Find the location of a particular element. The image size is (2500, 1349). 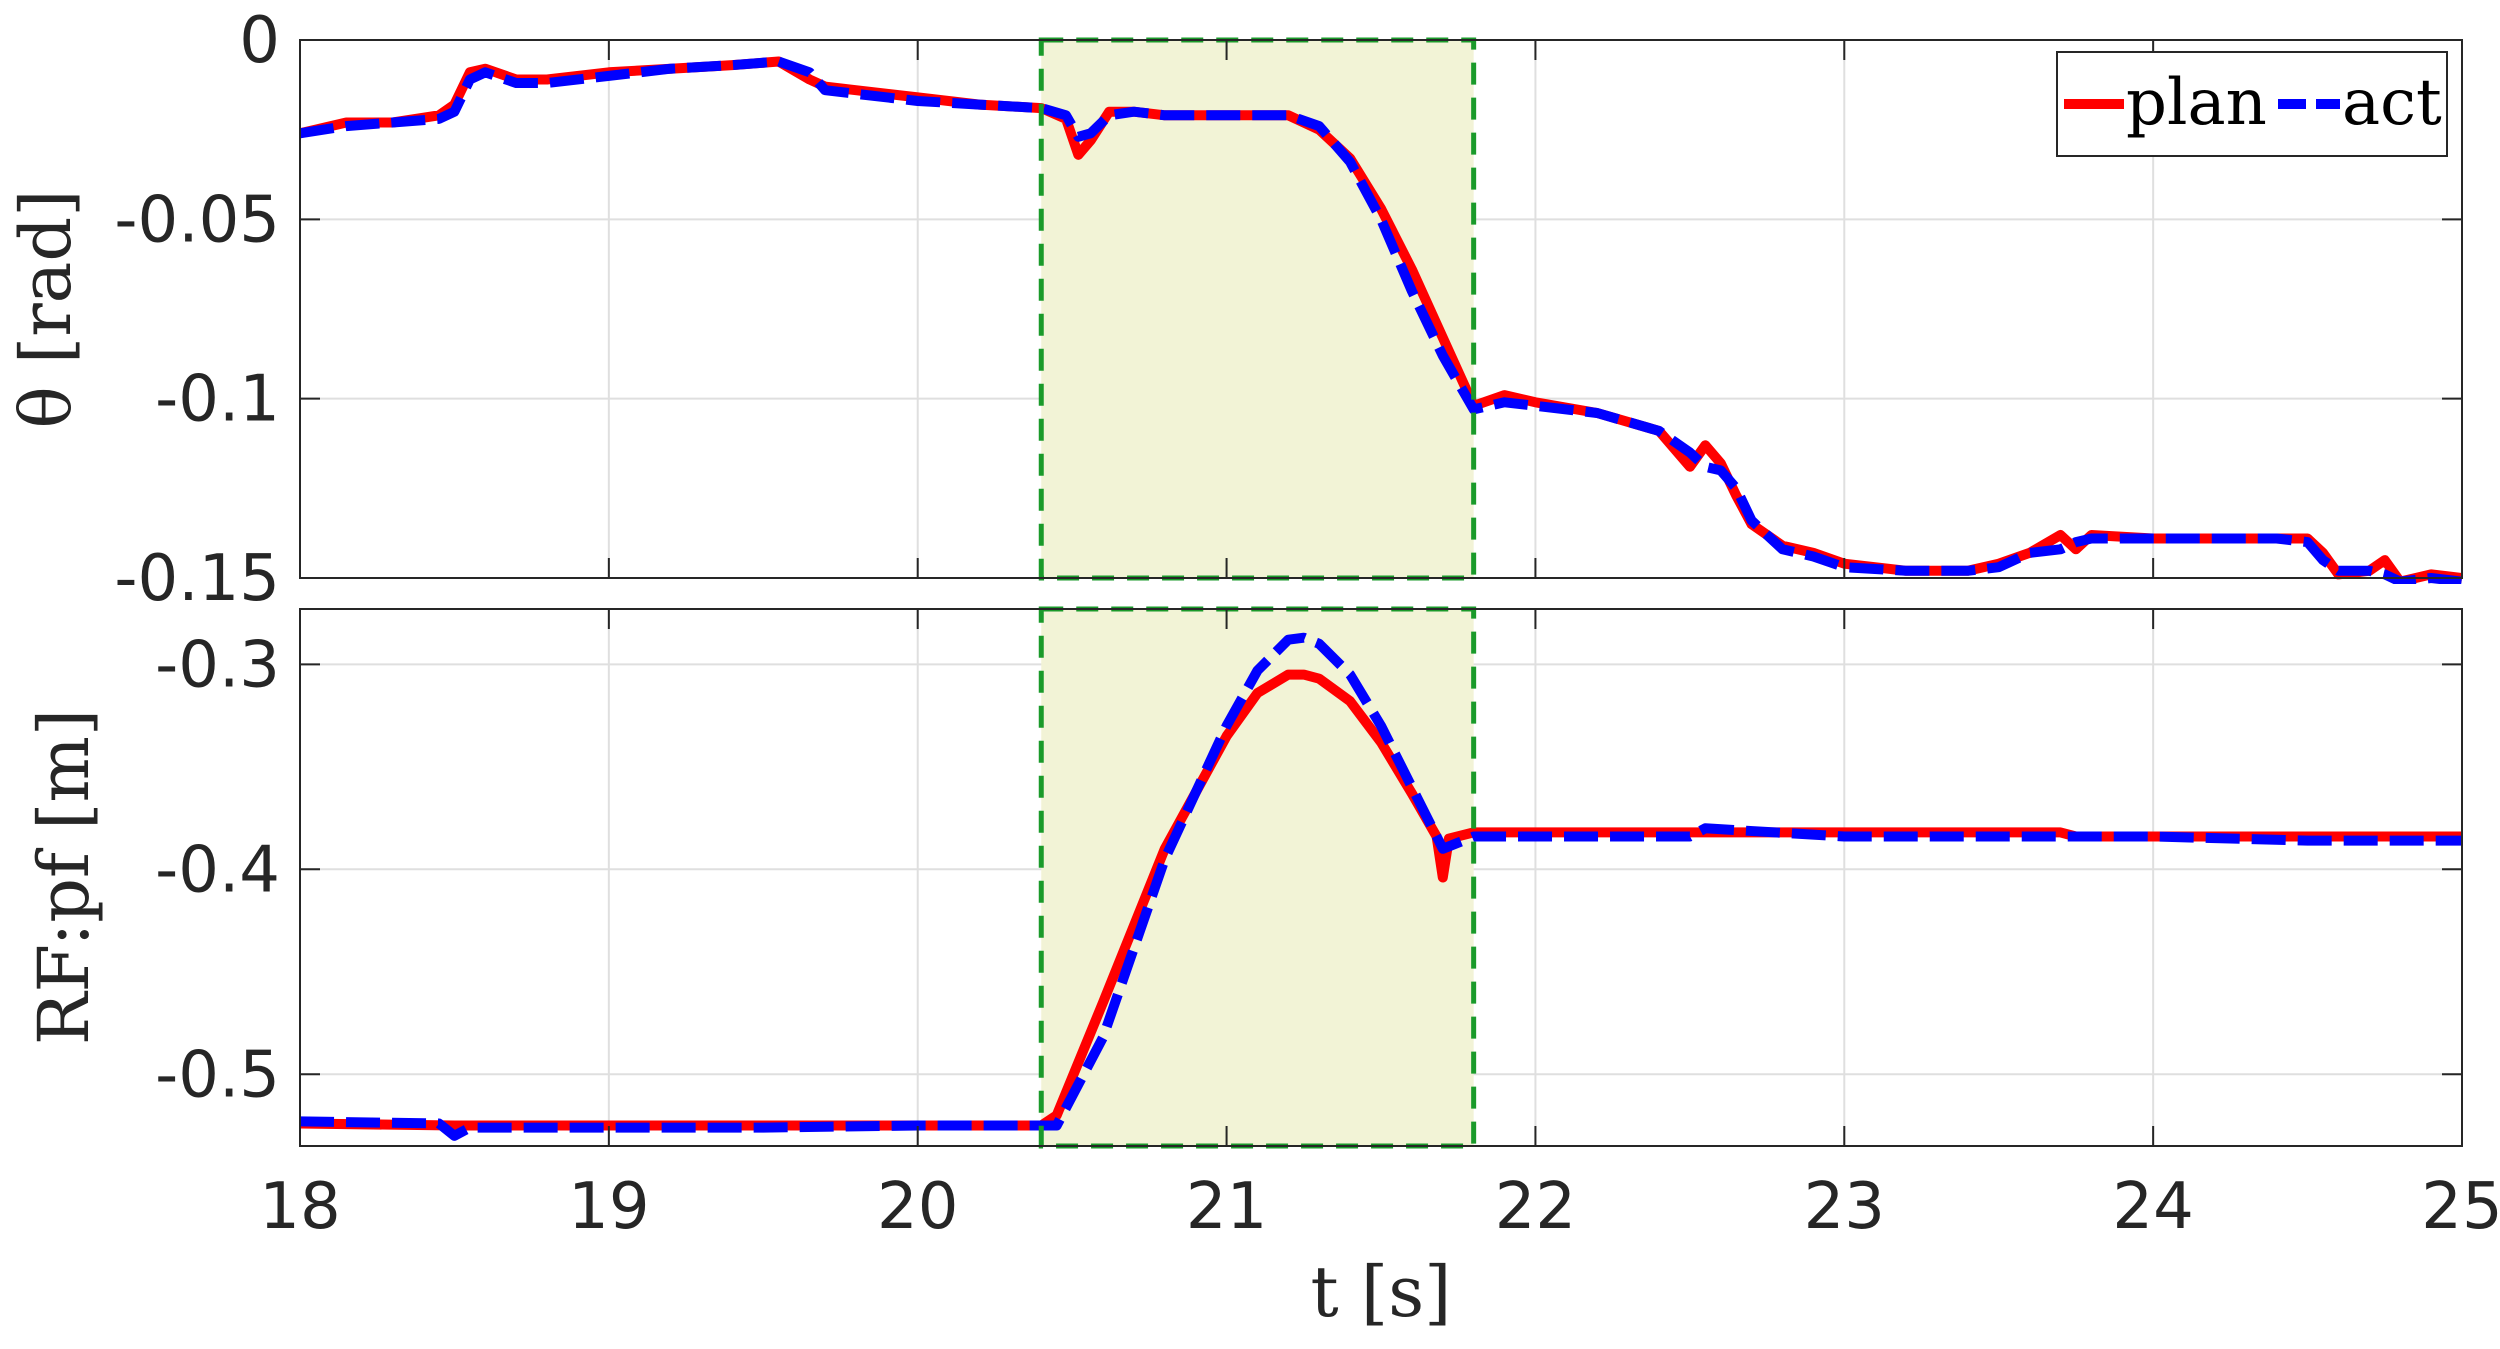

legend-act-label: act is located at coordinates (2392, 103).